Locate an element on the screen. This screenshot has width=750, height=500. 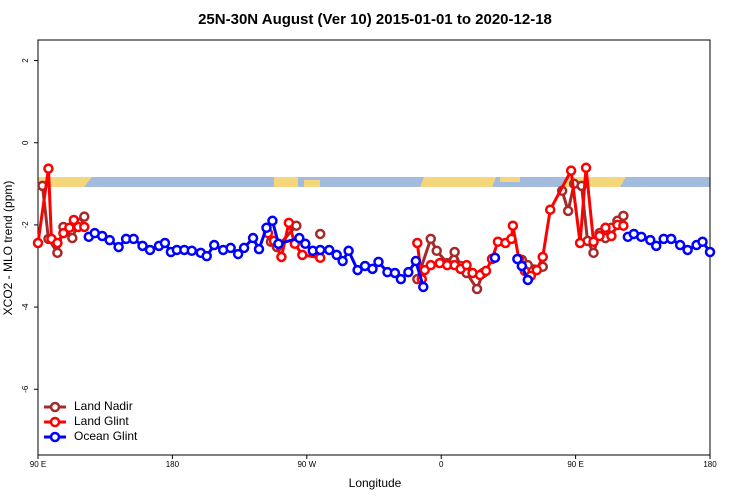
x-tick-label: 90 W is located at coordinates (306, 464).